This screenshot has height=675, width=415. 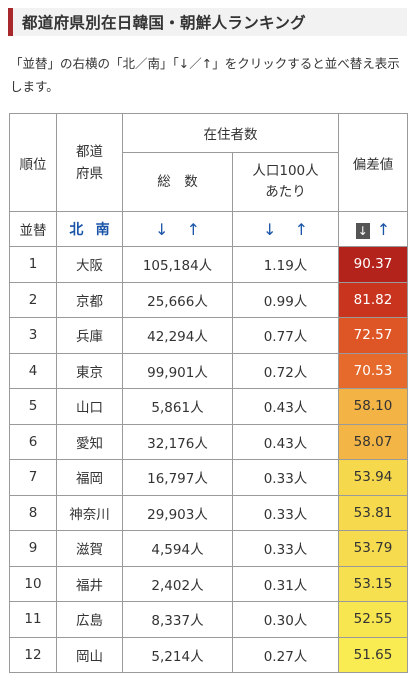 I want to click on prefecture-link: 東京, so click(x=89, y=370).